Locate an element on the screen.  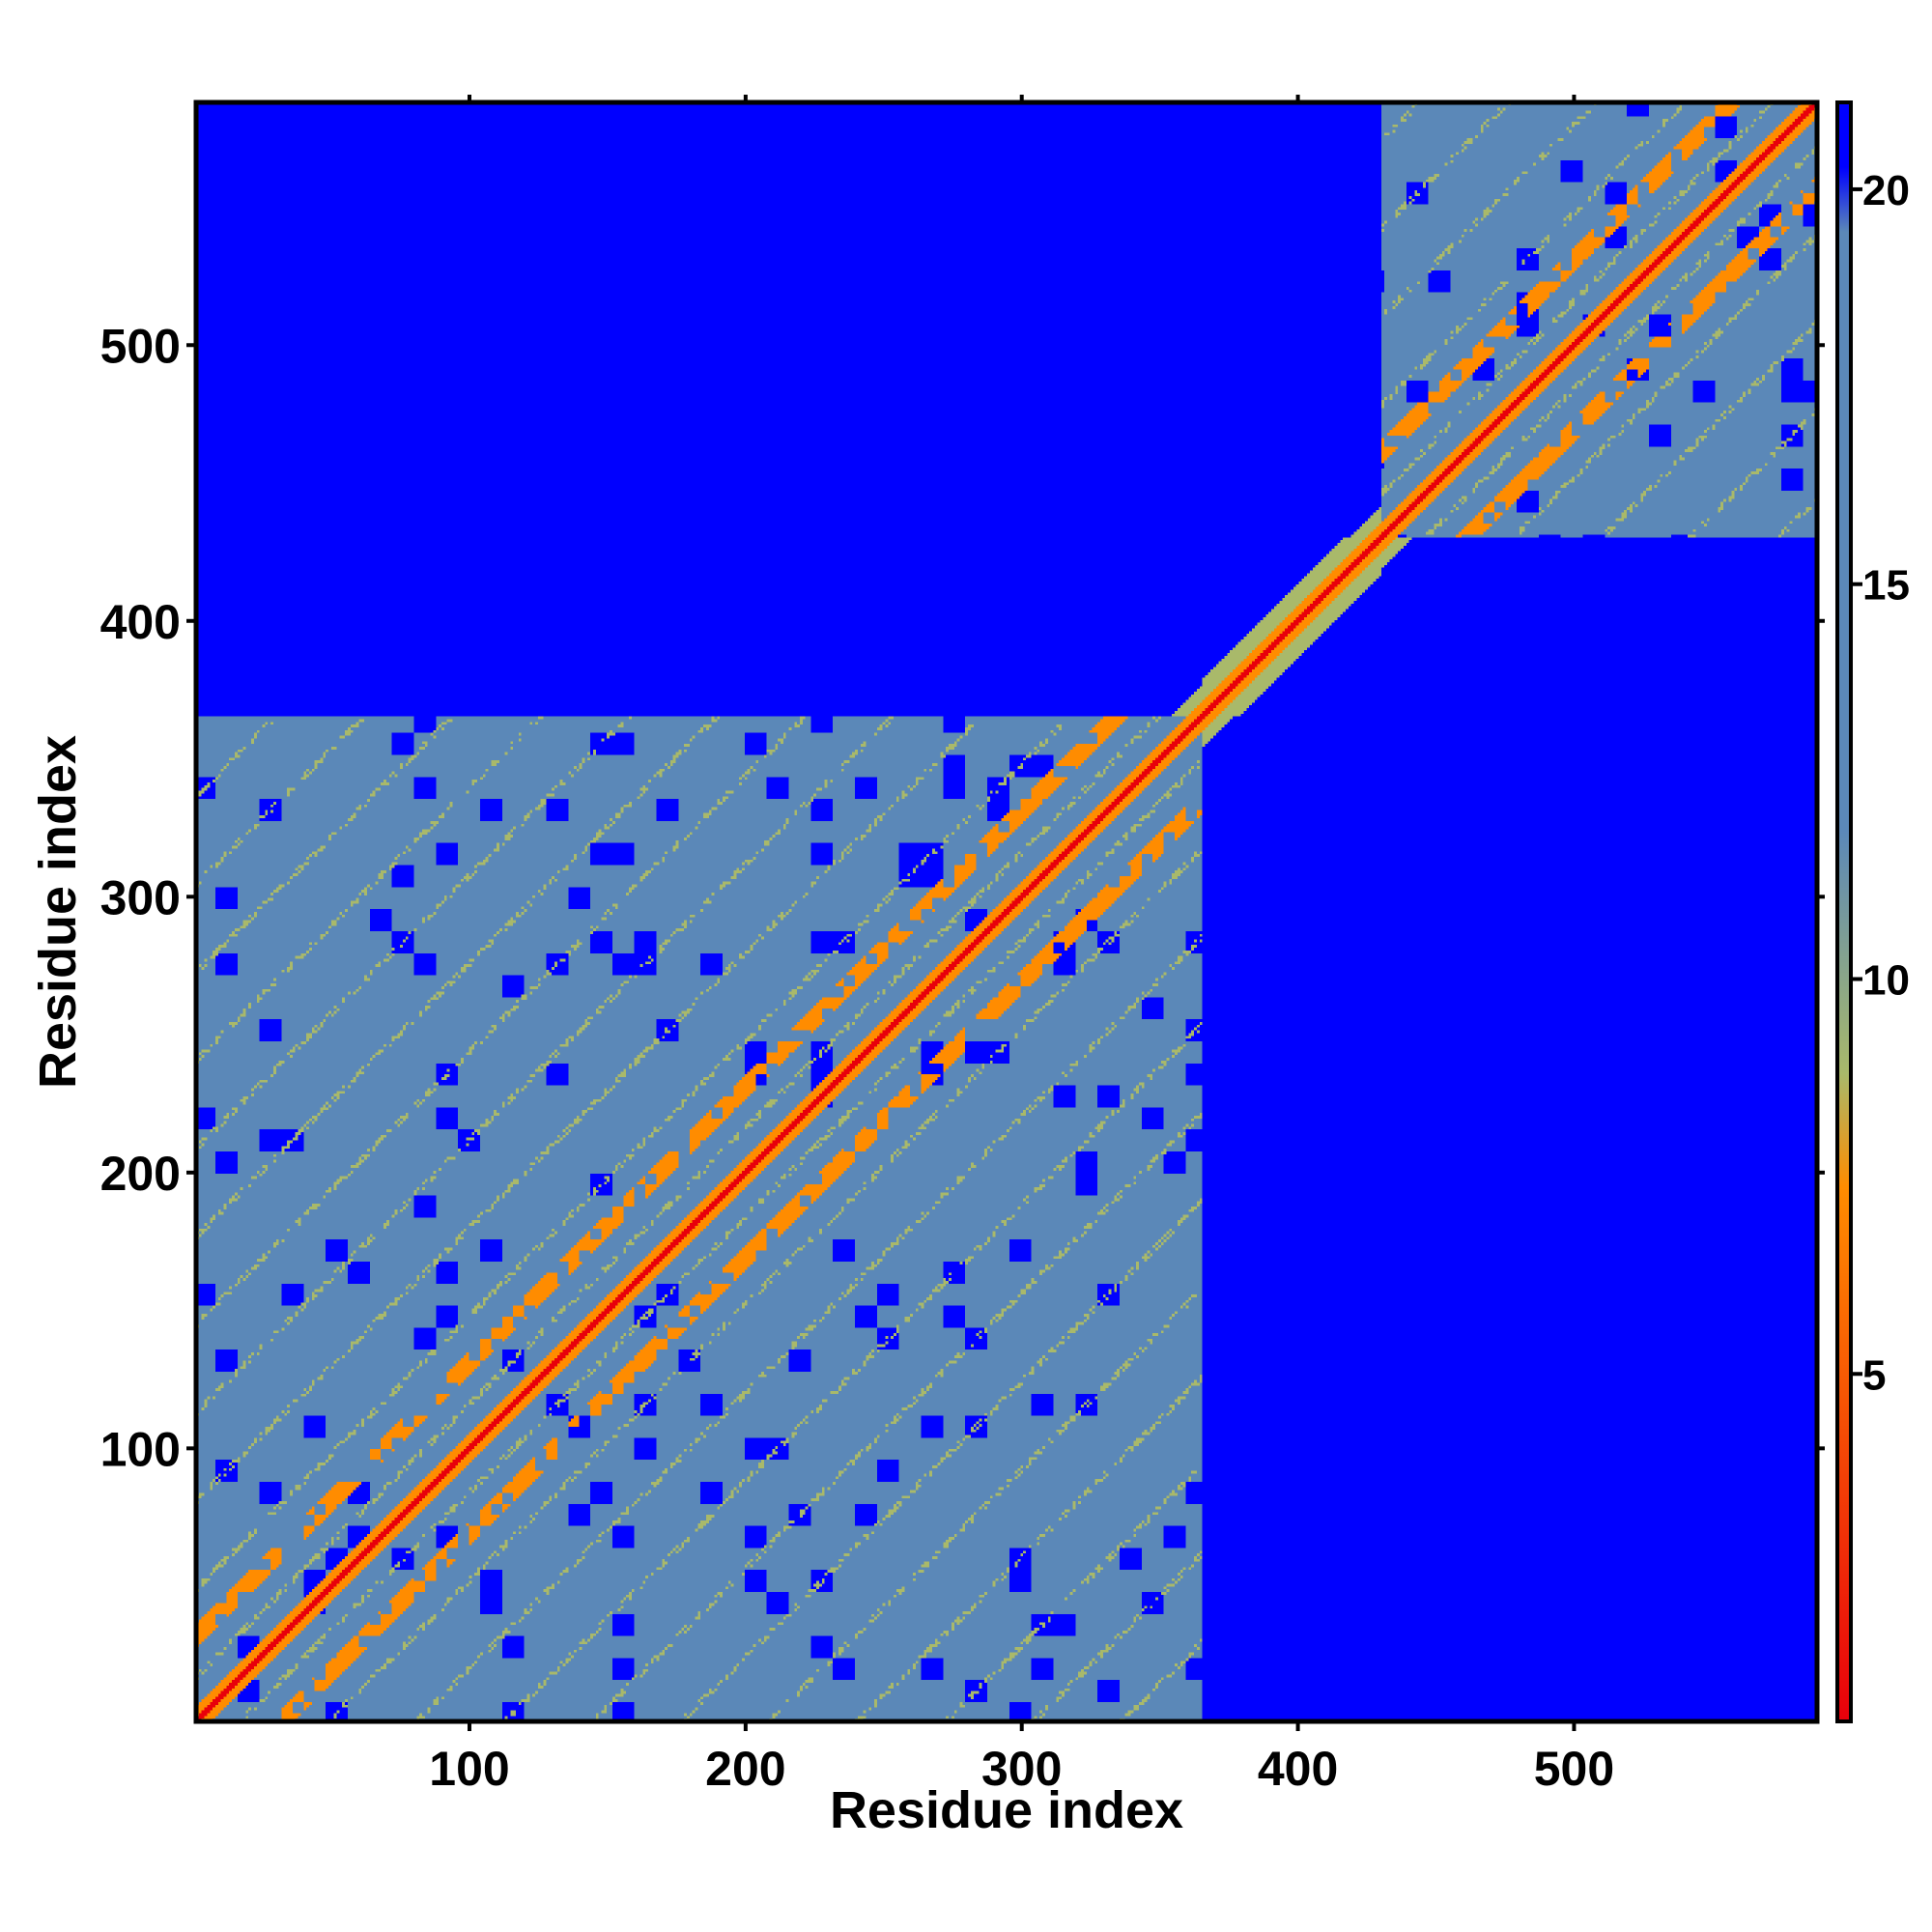
colorbar-tick-label: 15 is located at coordinates (1886, 586).